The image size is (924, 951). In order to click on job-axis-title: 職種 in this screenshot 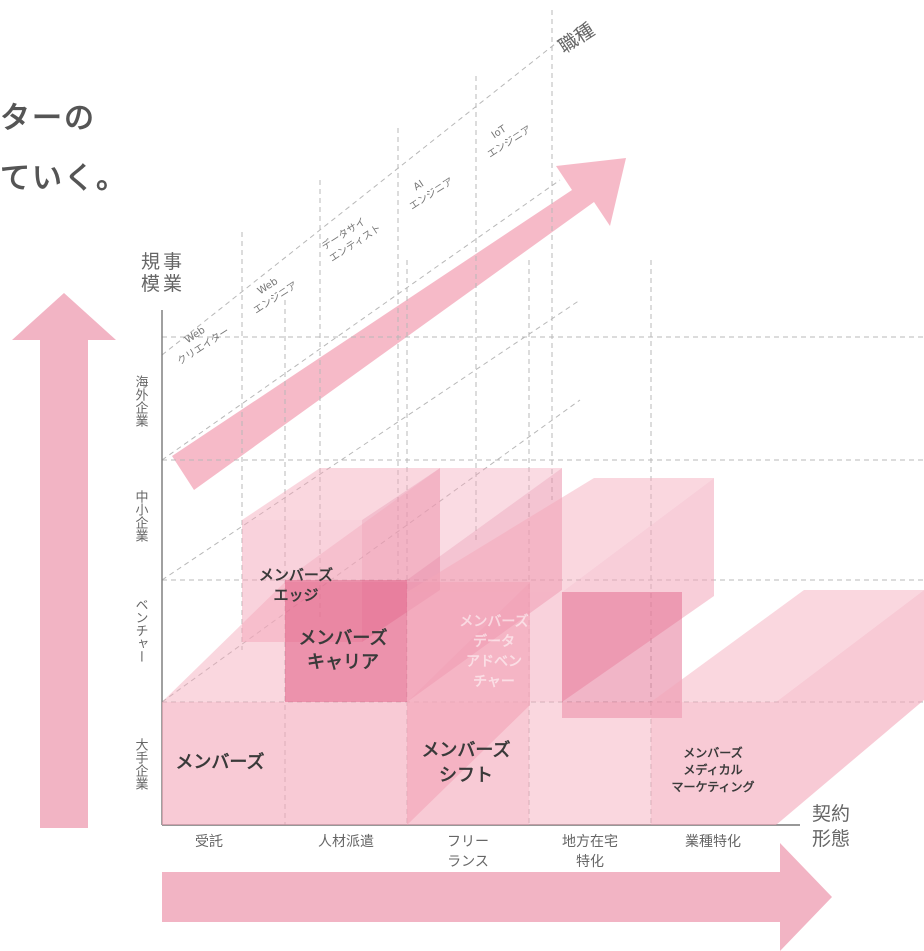, I will do `click(577, 38)`.